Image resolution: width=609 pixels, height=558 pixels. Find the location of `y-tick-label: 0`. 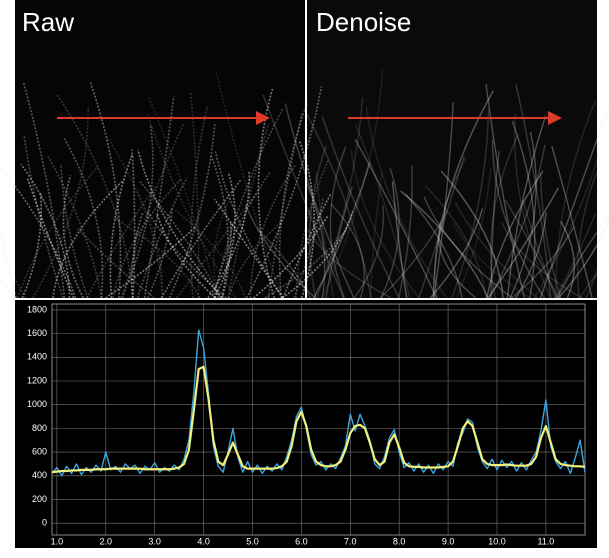

y-tick-label: 0 is located at coordinates (44, 523).